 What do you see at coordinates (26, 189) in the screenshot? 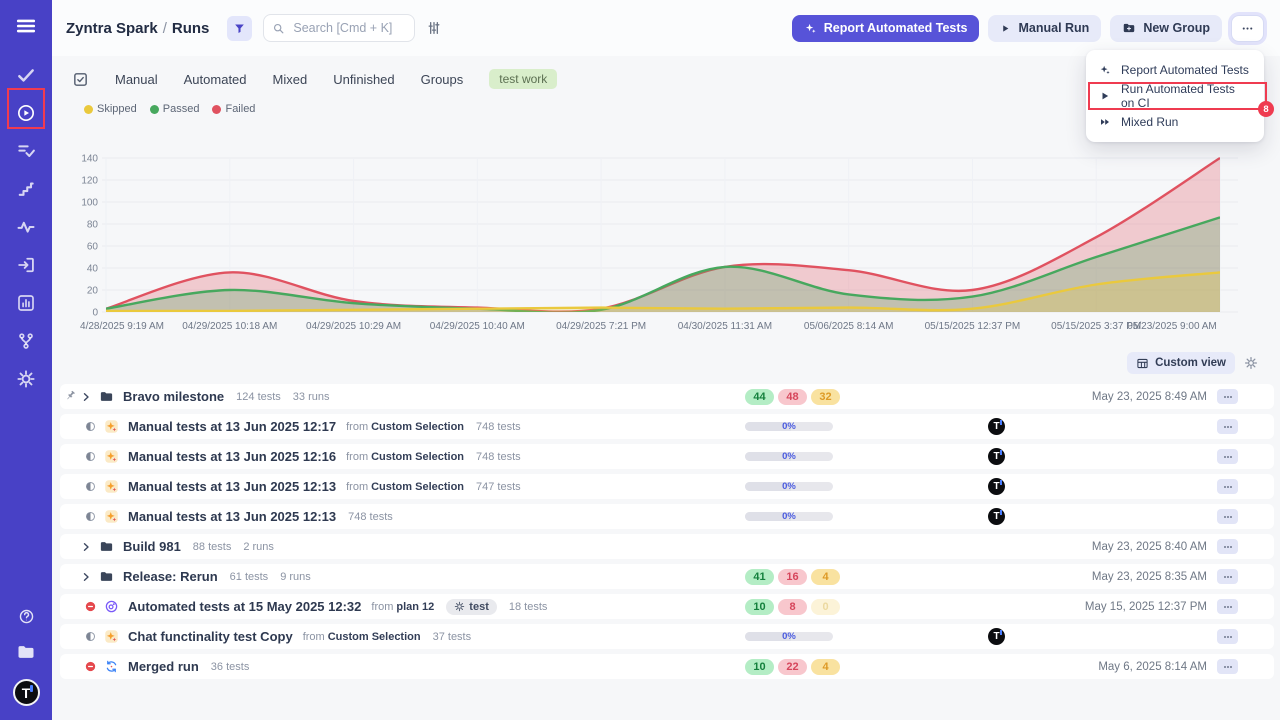
I see `sidebar-item-milestones` at bounding box center [26, 189].